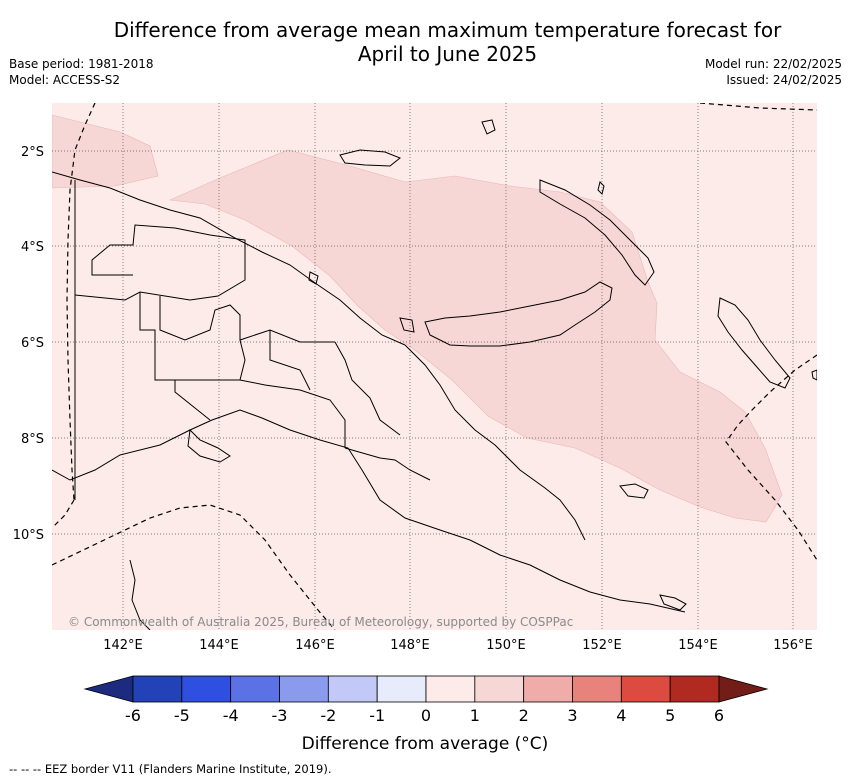 The width and height of the screenshot is (850, 781). Describe the element at coordinates (182, 715) in the screenshot. I see `colorbar-tick-label: -5` at that location.